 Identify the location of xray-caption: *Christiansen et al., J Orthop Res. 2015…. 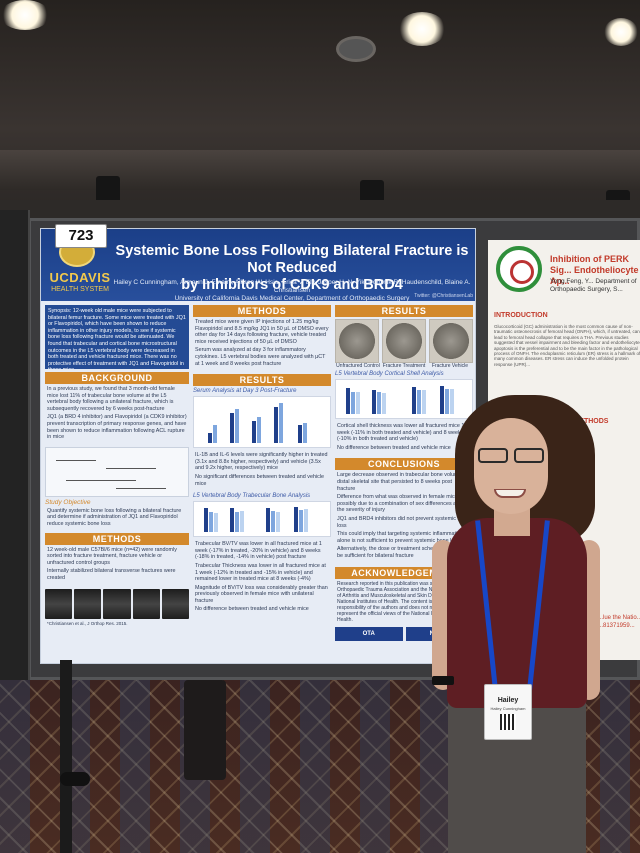
(87, 623).